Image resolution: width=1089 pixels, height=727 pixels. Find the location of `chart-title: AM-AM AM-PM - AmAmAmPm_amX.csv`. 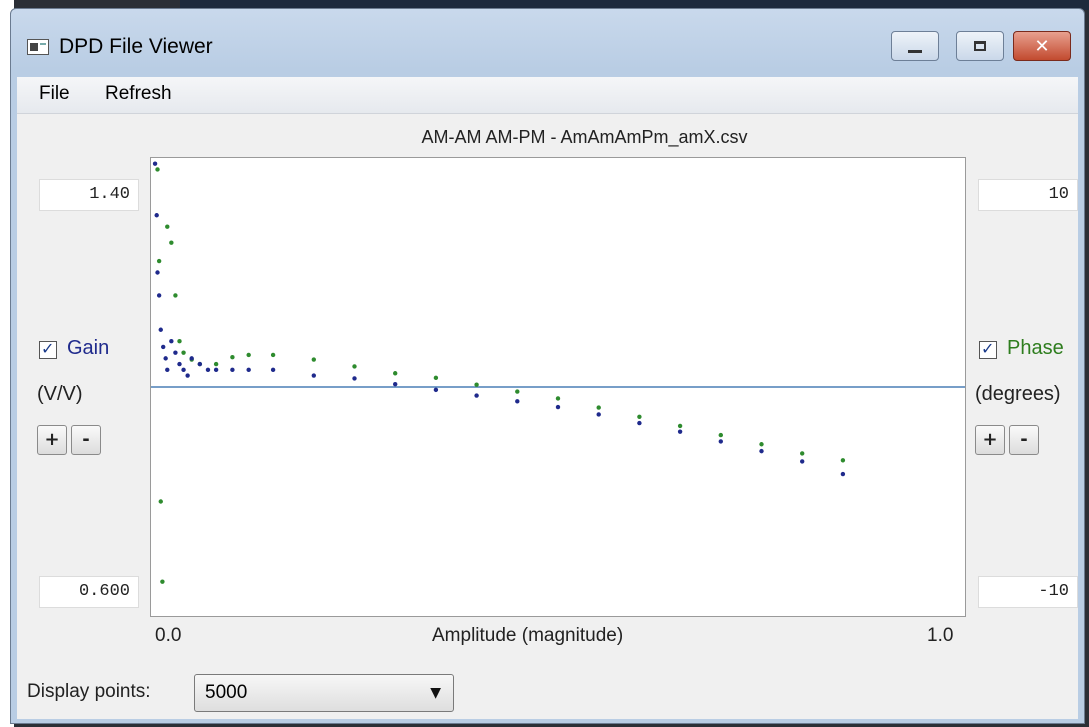

chart-title: AM-AM AM-PM - AmAmAmPm_amX.csv is located at coordinates (584, 137).